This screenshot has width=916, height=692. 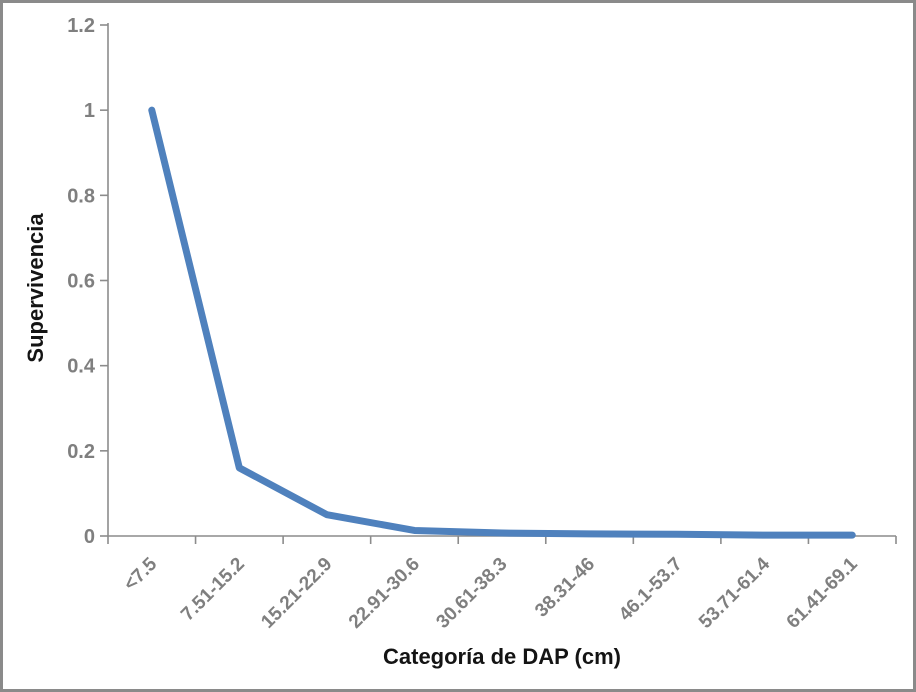 I want to click on x-tick-label: 38.31-46, so click(x=565, y=588).